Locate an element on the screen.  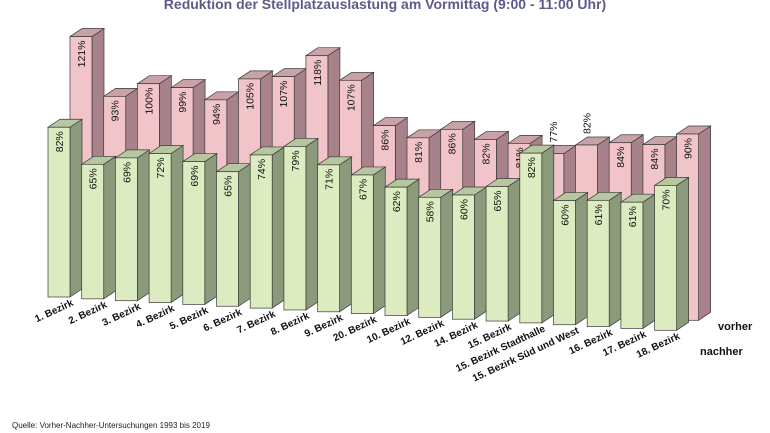
data-label: 67% is located at coordinates (363, 189).